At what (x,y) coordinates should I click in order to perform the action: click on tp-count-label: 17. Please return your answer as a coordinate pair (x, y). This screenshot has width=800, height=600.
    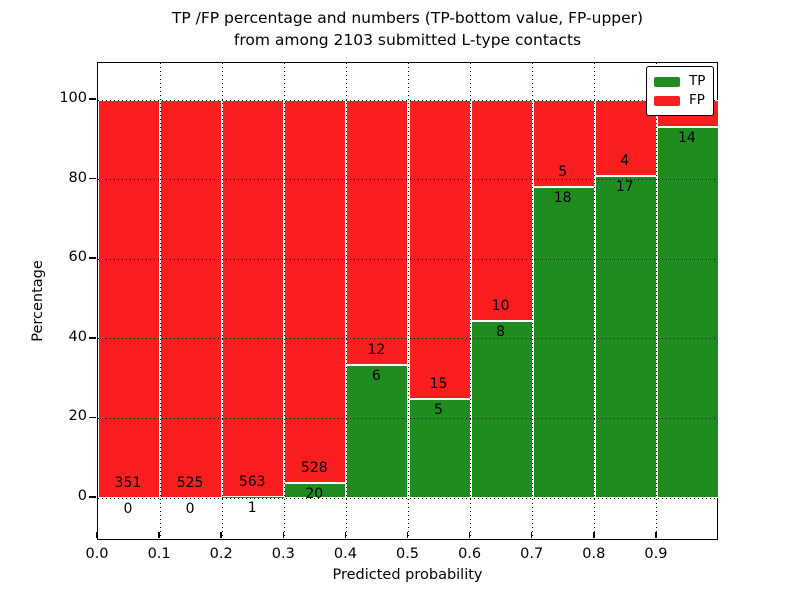
    Looking at the image, I should click on (624, 186).